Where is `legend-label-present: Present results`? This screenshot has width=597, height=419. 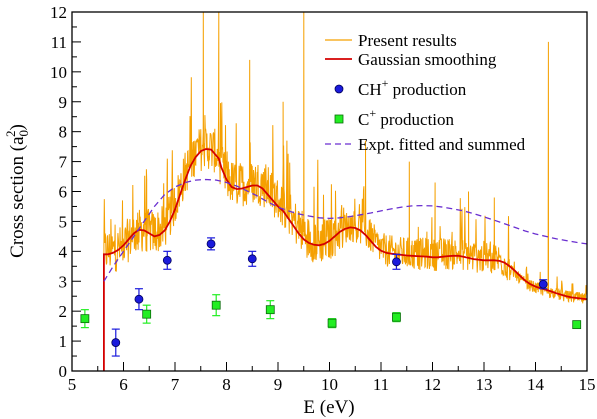 legend-label-present: Present results is located at coordinates (407, 40).